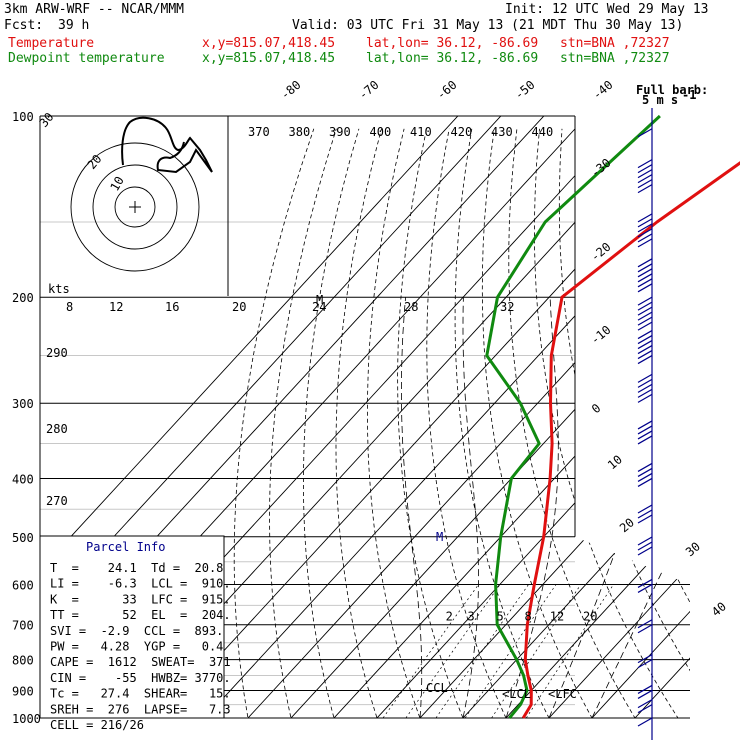 The width and height of the screenshot is (740, 740). Describe the element at coordinates (601, 168) in the screenshot. I see `isotherm-label: -30` at that location.